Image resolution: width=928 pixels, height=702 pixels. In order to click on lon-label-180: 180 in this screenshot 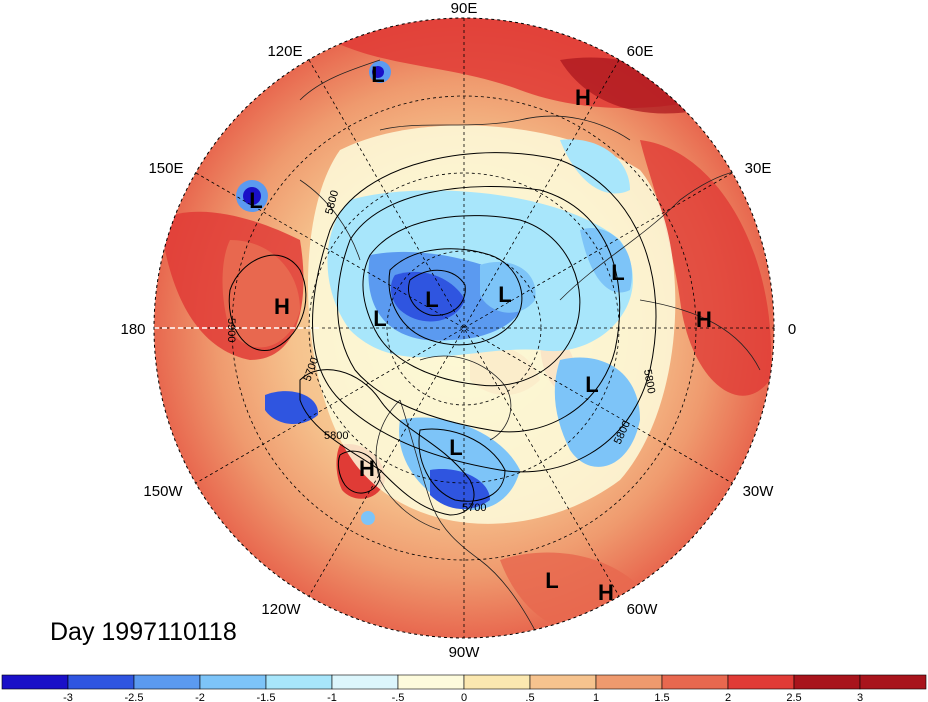, I will do `click(132, 329)`.